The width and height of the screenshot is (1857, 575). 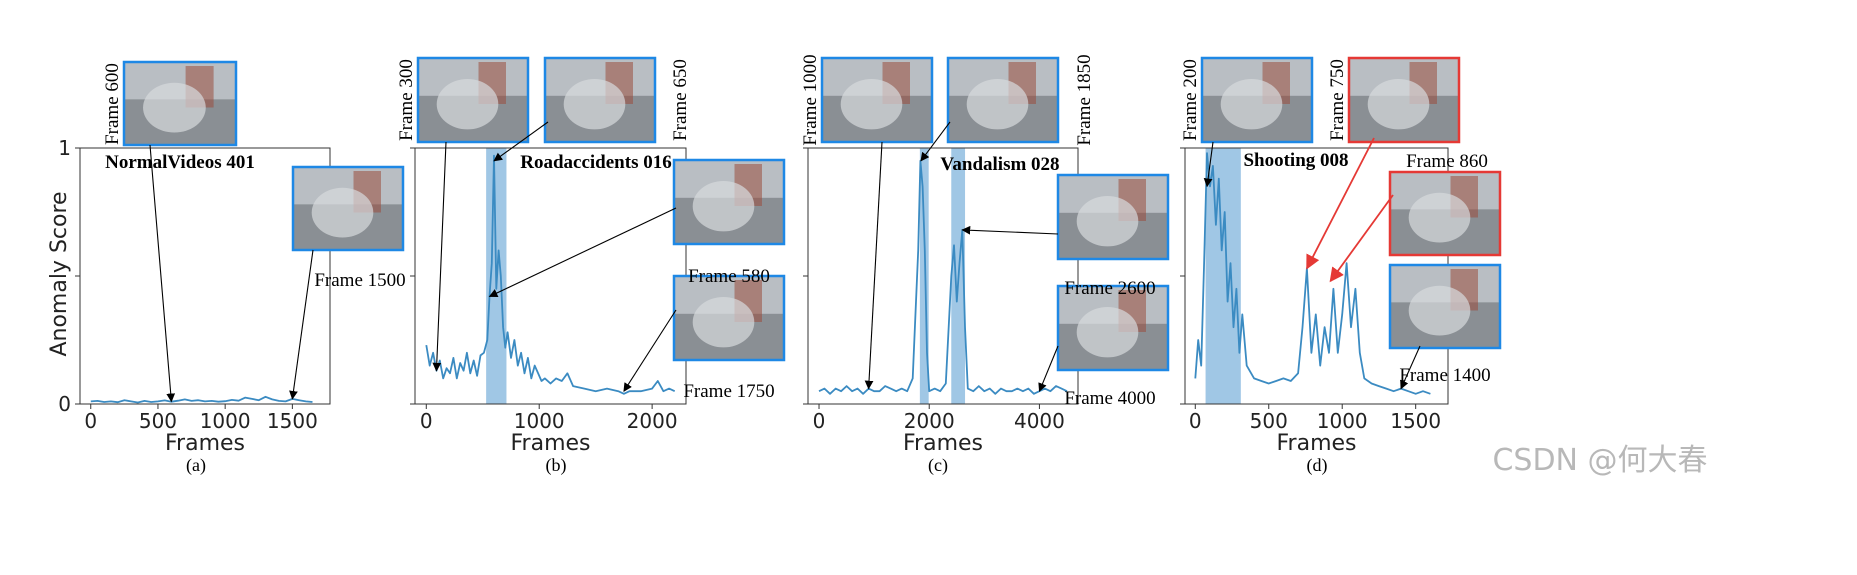 What do you see at coordinates (292, 421) in the screenshot?
I see `x-tick-label: 1500` at bounding box center [292, 421].